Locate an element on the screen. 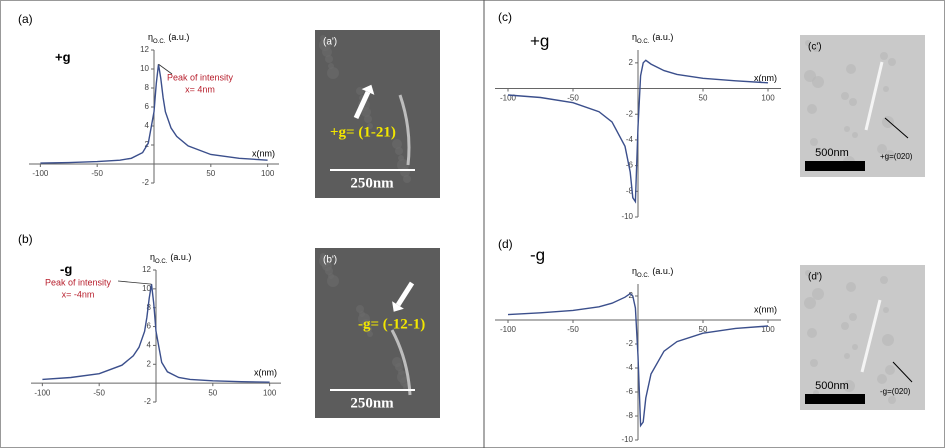 This screenshot has width=945, height=448. scale-bar-label: 500nm is located at coordinates (832, 386).